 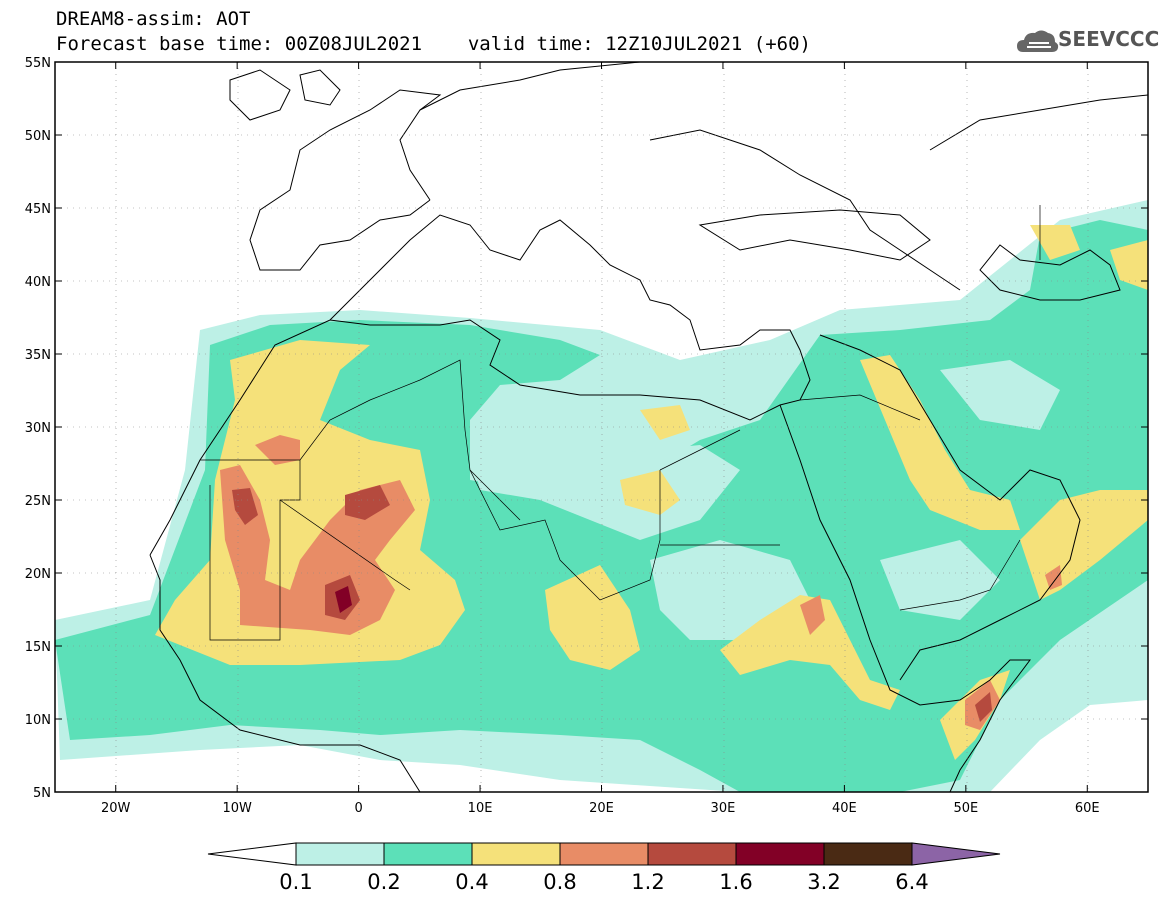 What do you see at coordinates (38, 136) in the screenshot?
I see `lat-tick-label: 50N` at bounding box center [38, 136].